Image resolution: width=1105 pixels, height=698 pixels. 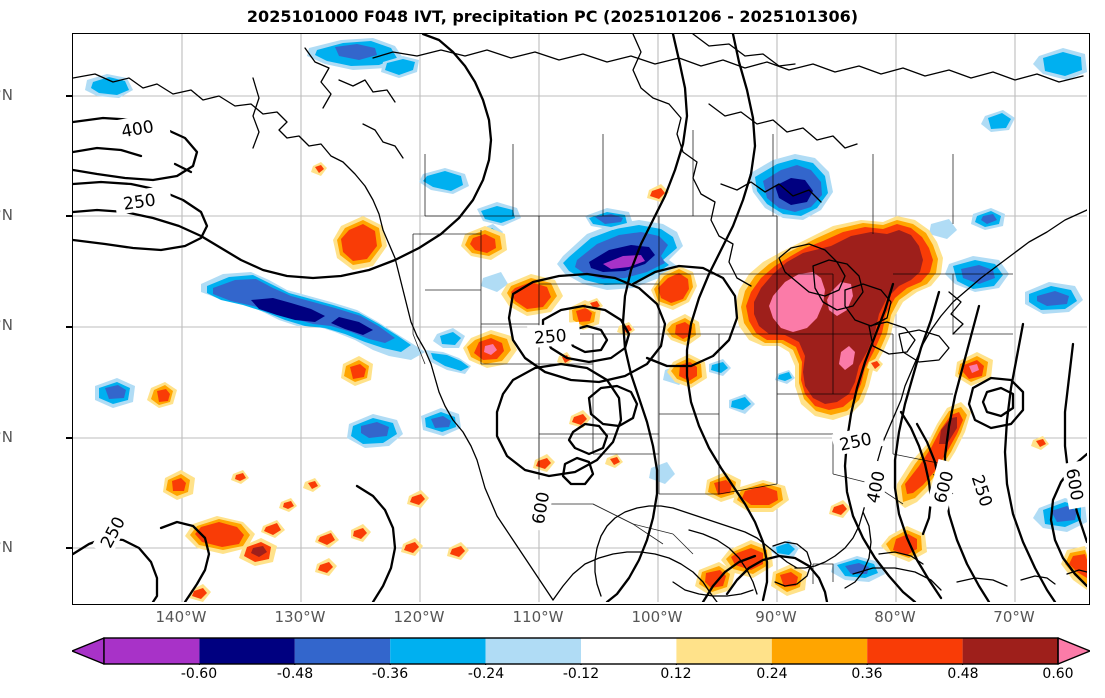 I want to click on y-tick-label: 20°N, so click(x=6, y=547).